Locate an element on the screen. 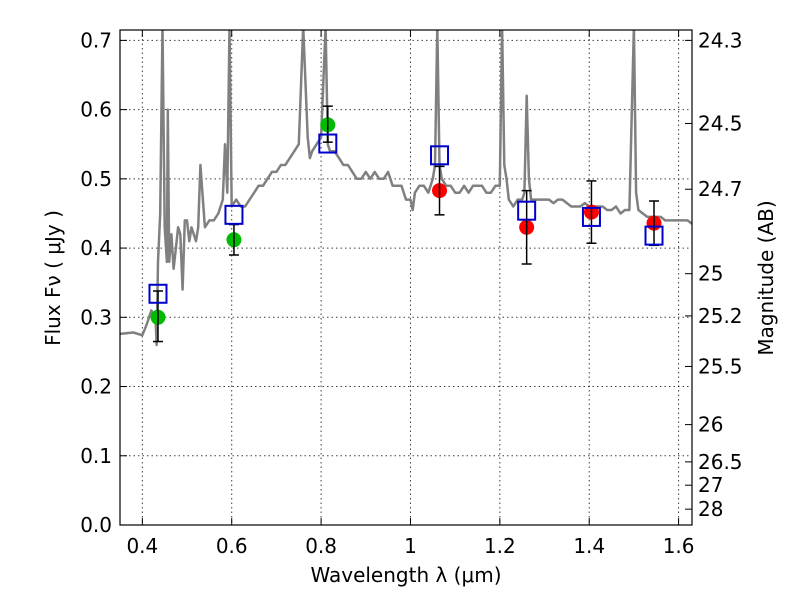 This screenshot has width=800, height=600. right-tick-label: 28 is located at coordinates (710, 509).